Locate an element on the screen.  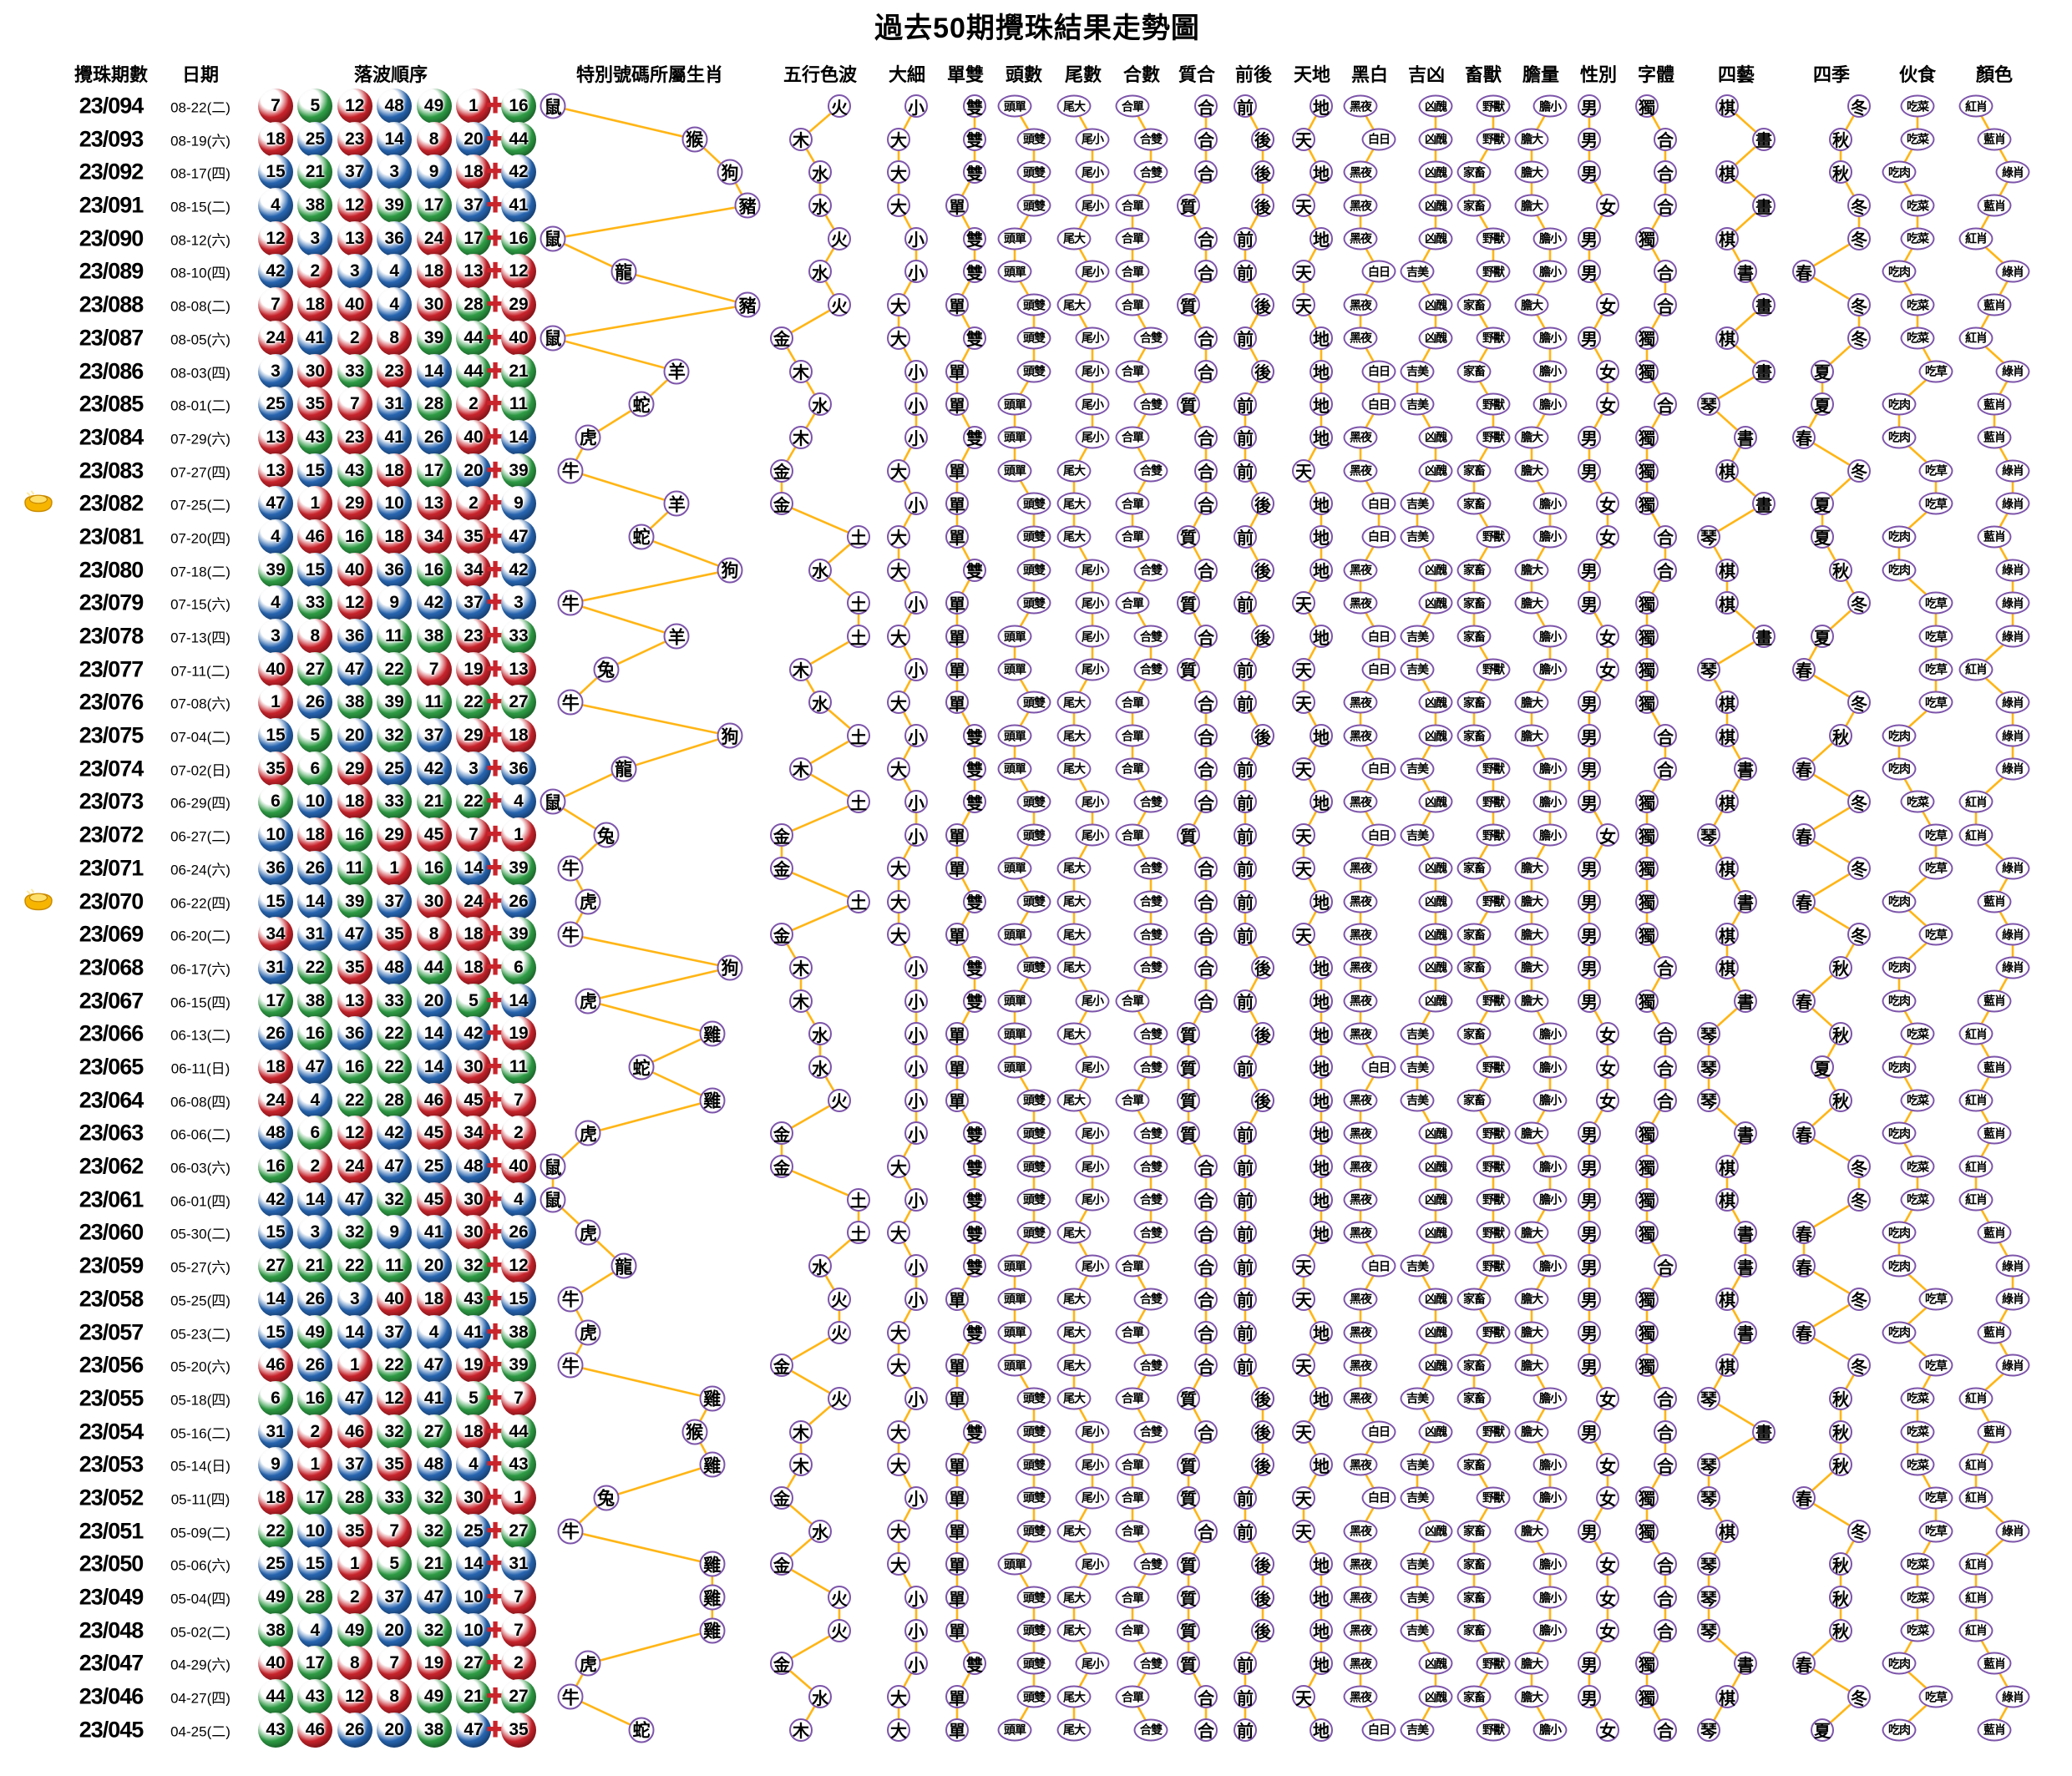
special-ball: 39 is located at coordinates (518, 935).